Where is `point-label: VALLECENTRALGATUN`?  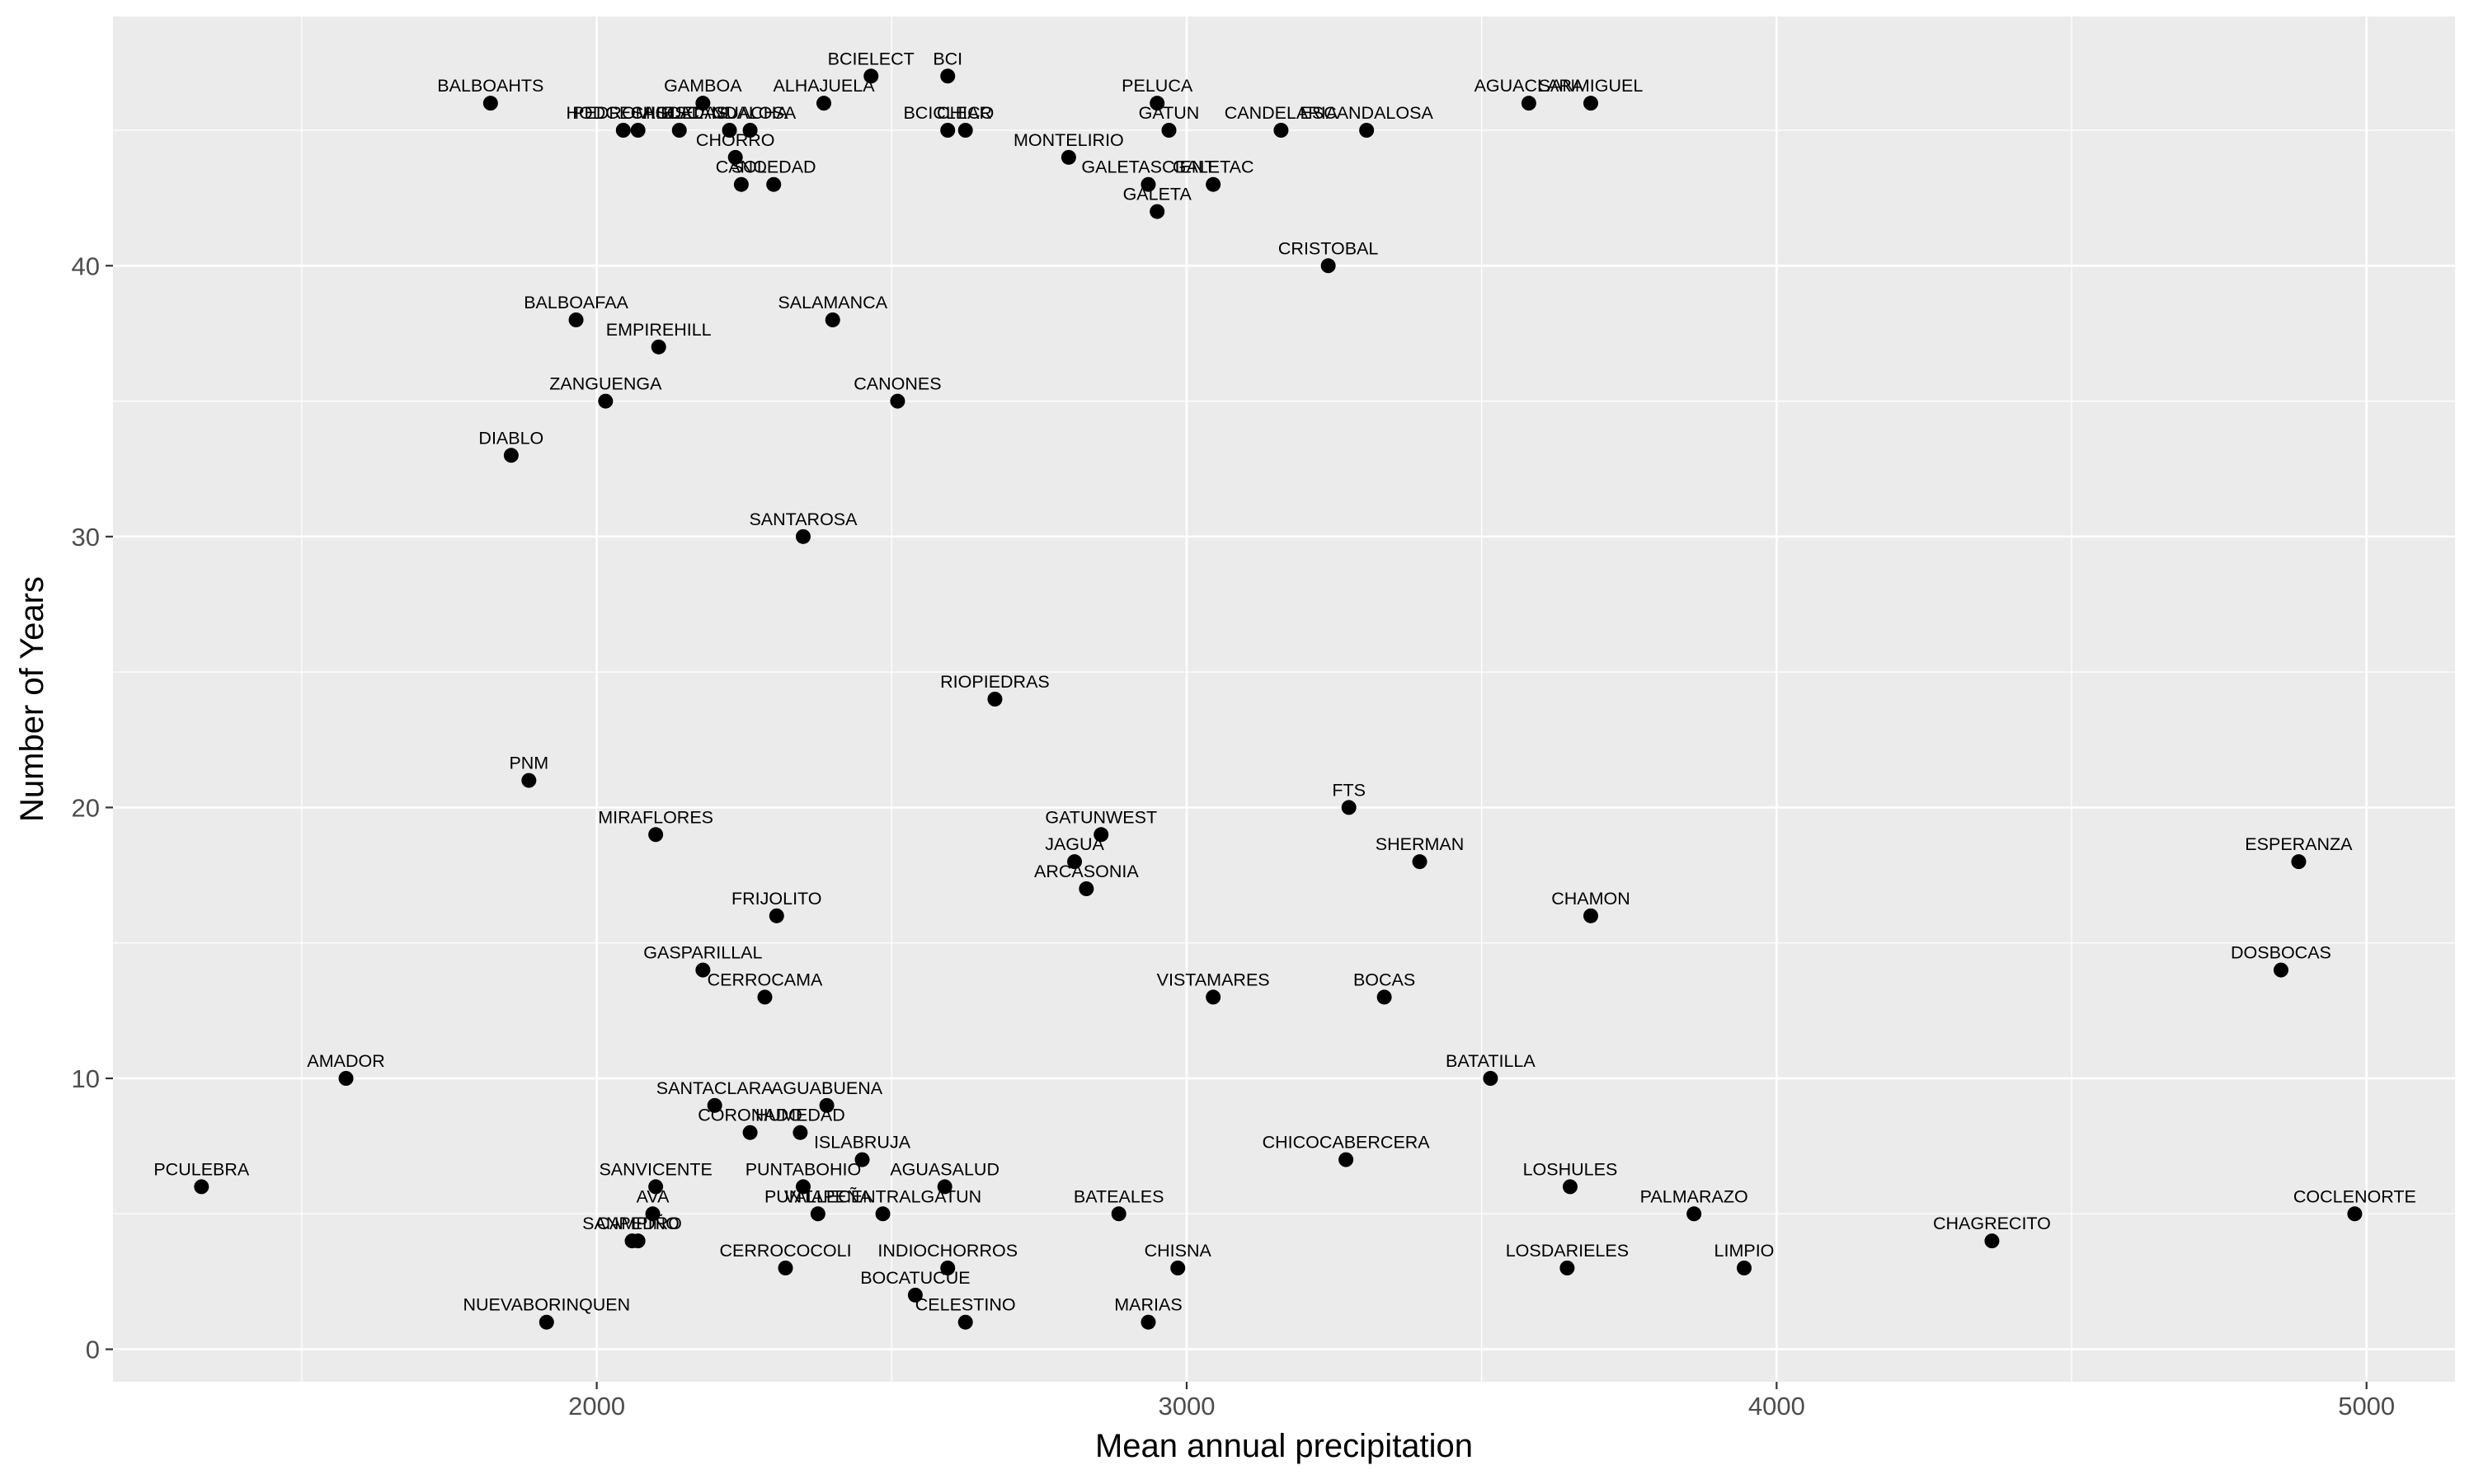
point-label: VALLECENTRALGATUN is located at coordinates (882, 1196).